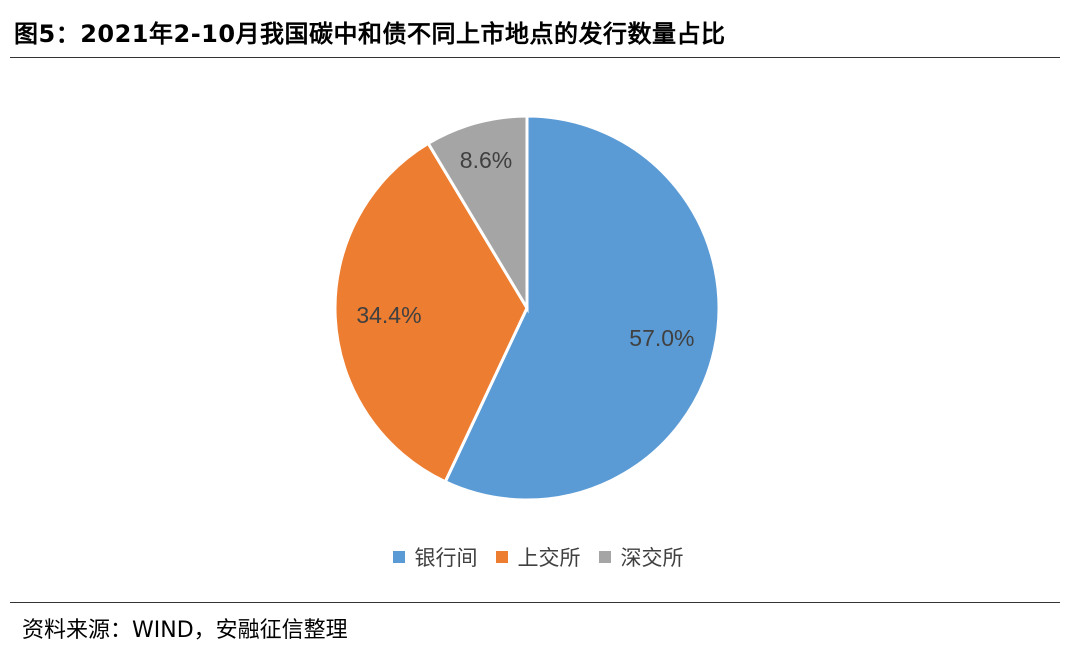  I want to click on legend-label-yinhangjian: 银行间, so click(446, 558).